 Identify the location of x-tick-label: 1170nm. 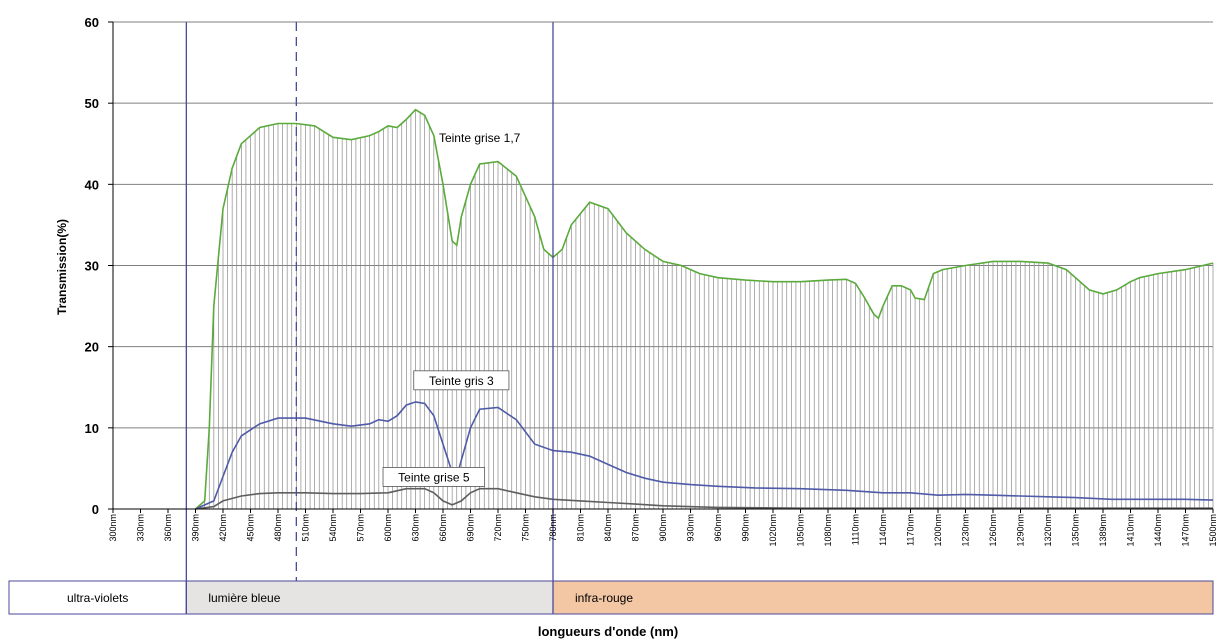
(911, 530).